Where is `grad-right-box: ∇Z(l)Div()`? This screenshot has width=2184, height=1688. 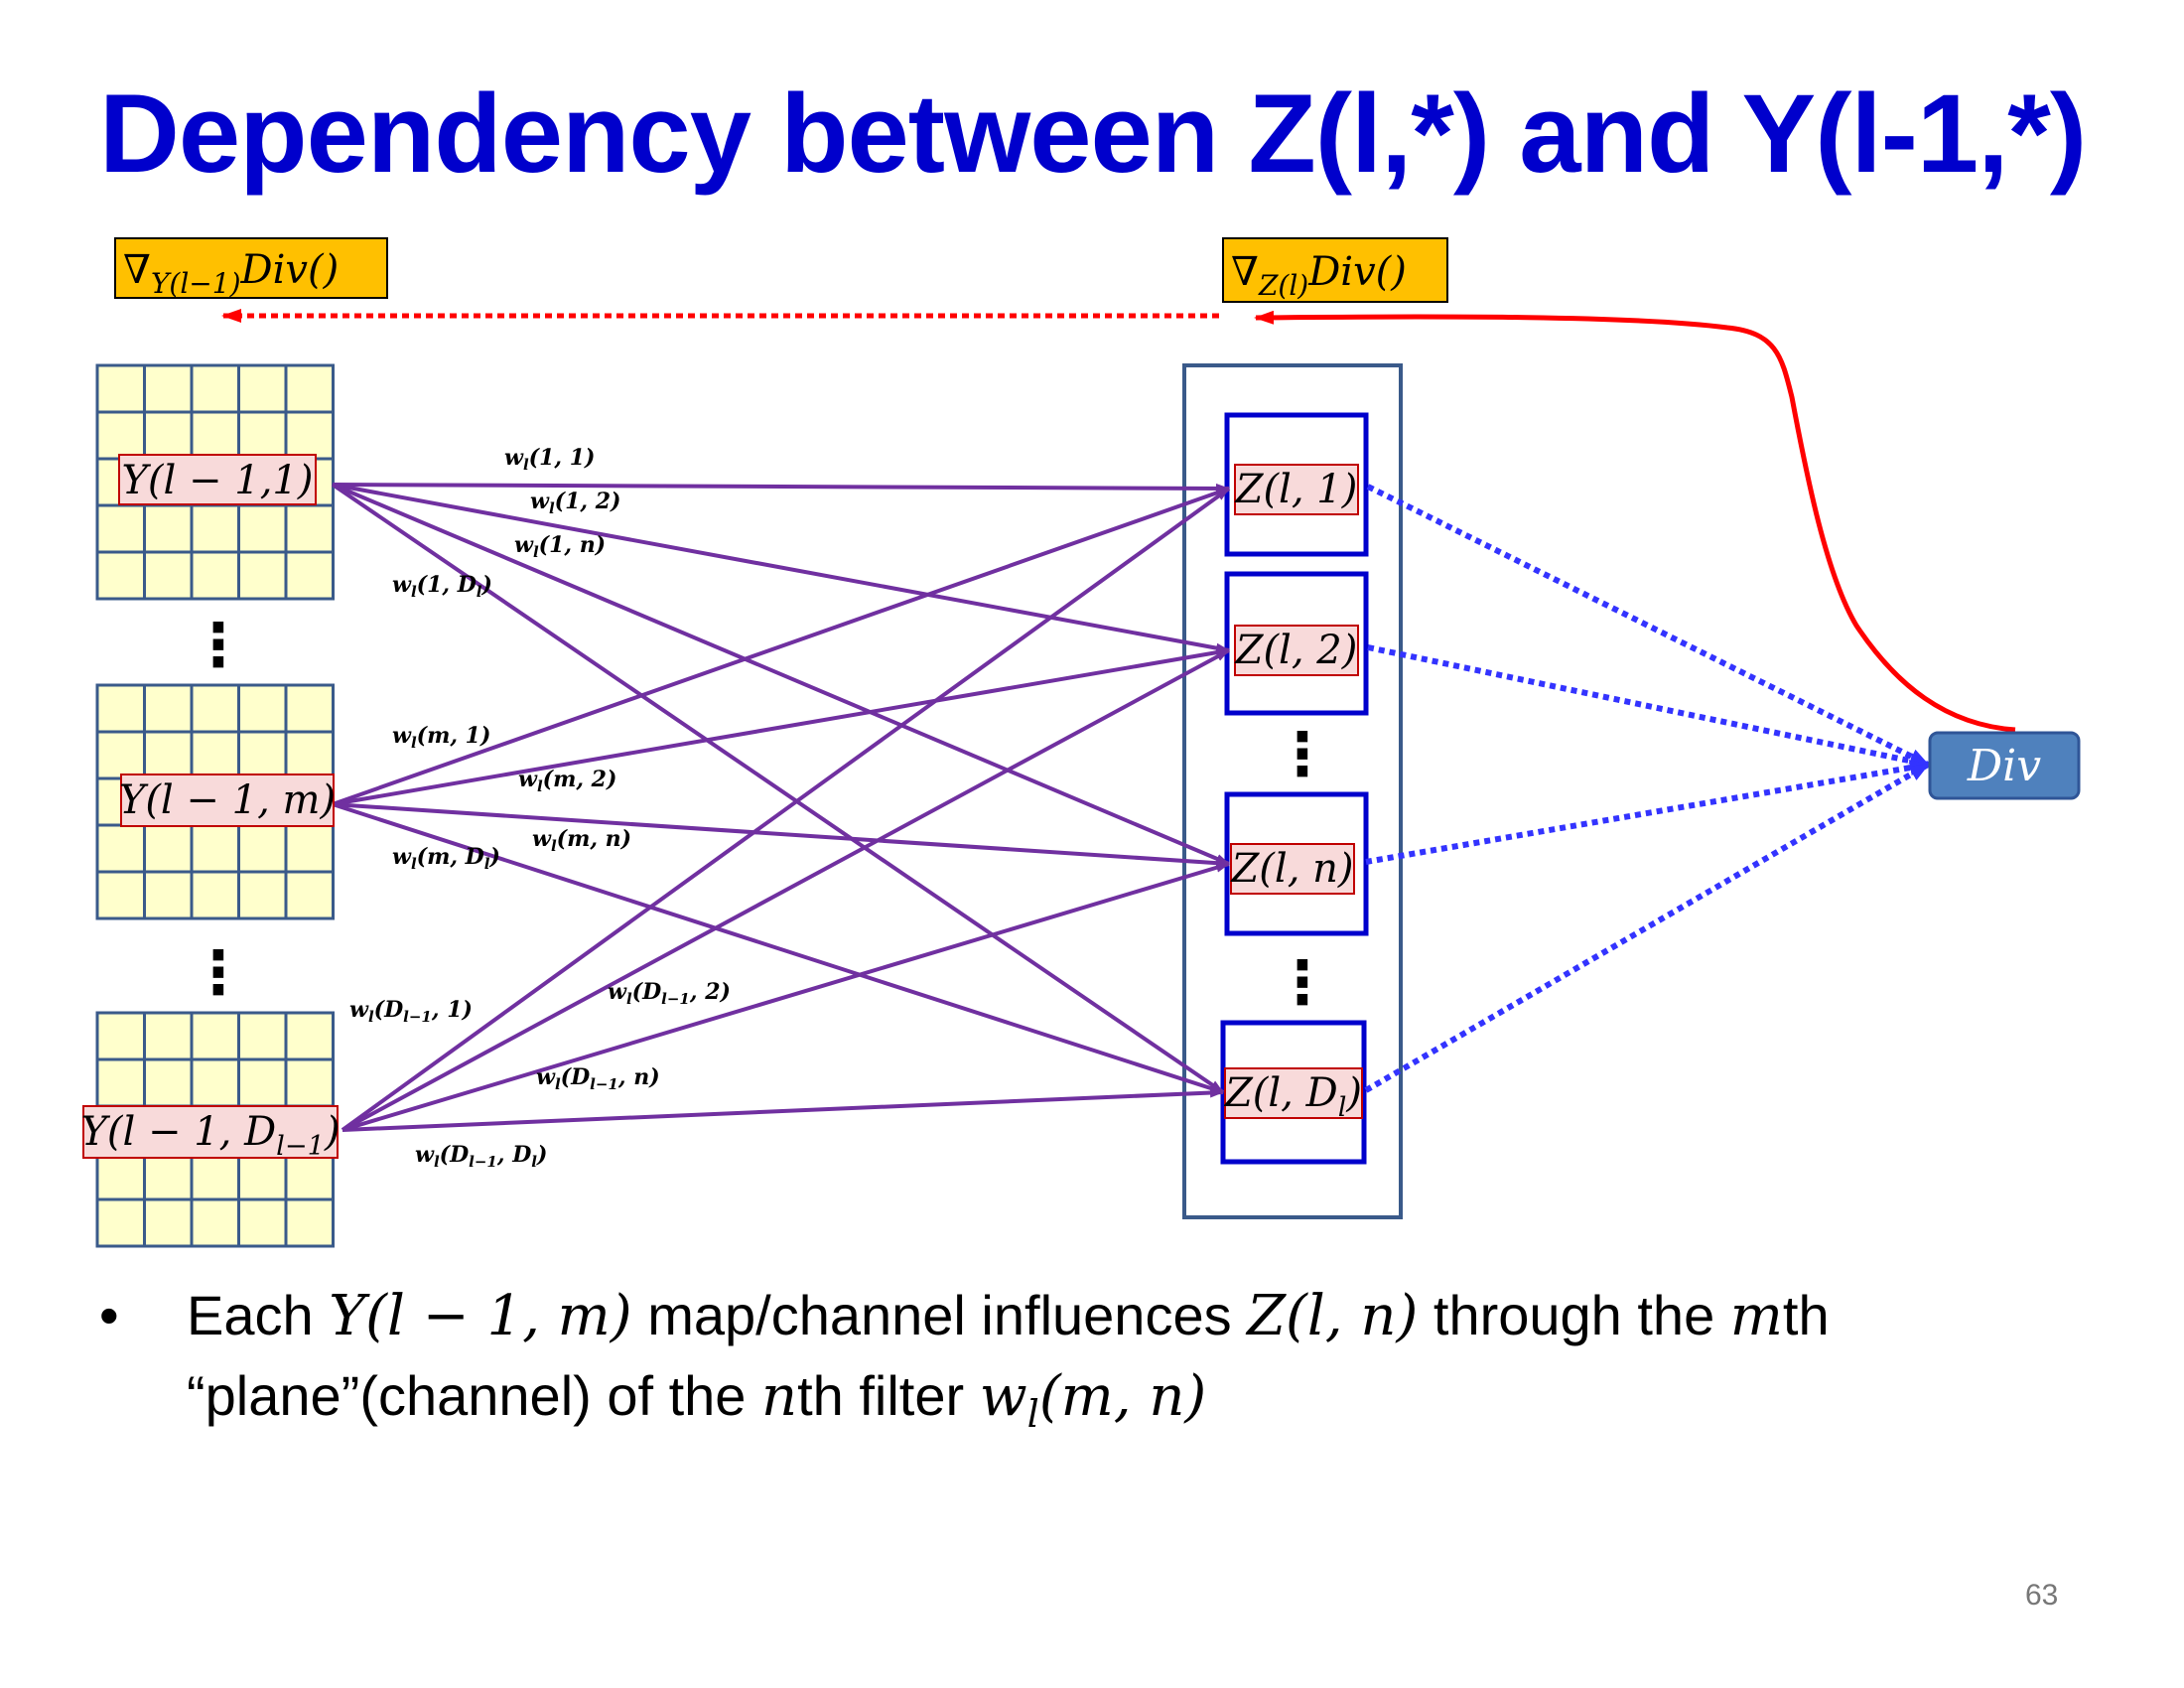
grad-right-box: ∇Z(l)Div() is located at coordinates (1335, 270).